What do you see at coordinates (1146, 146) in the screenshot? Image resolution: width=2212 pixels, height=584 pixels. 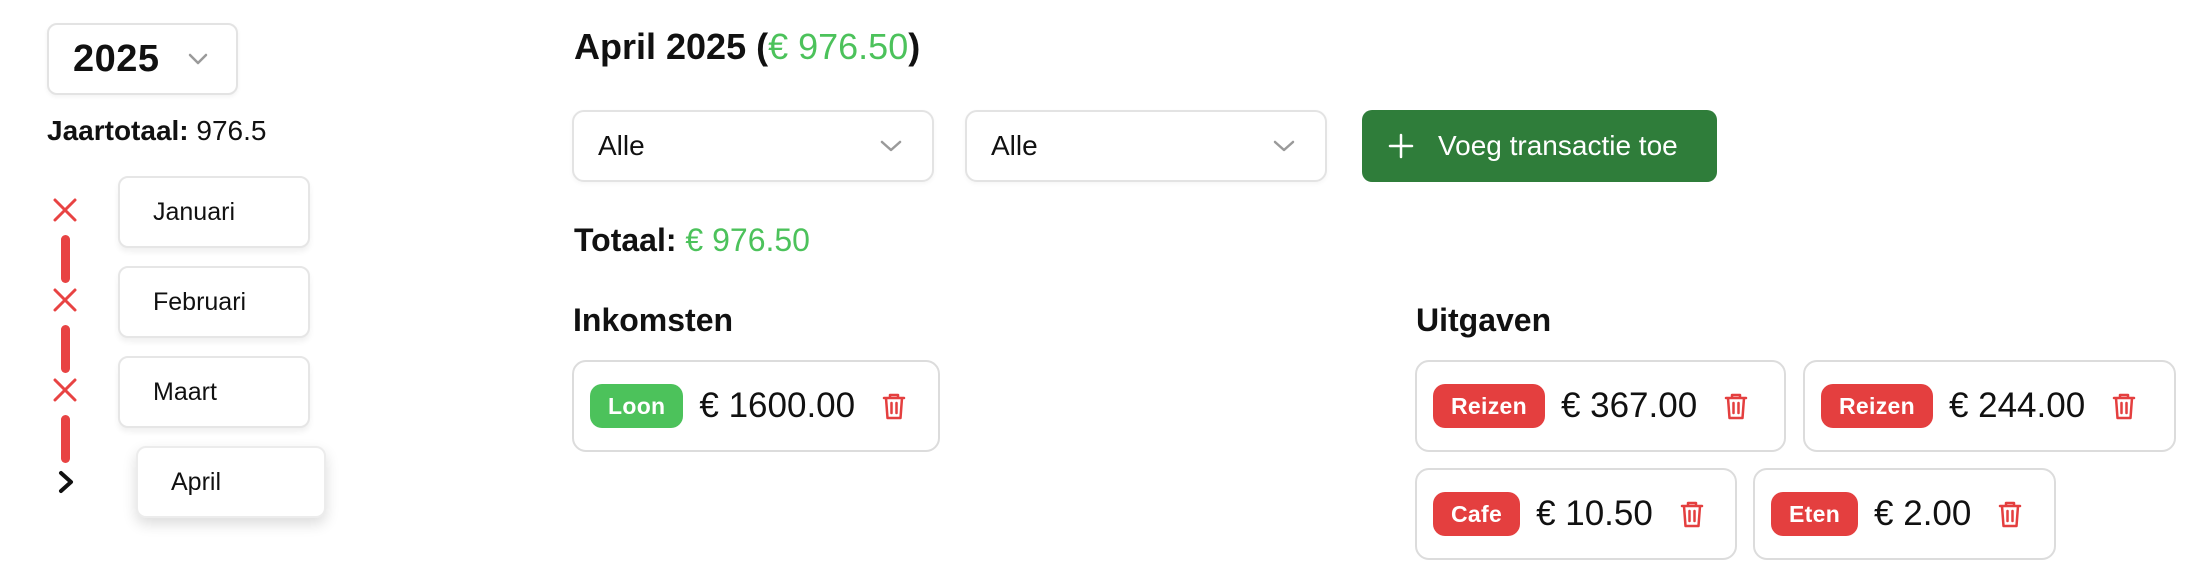 I see `category-filter-select: Alle` at bounding box center [1146, 146].